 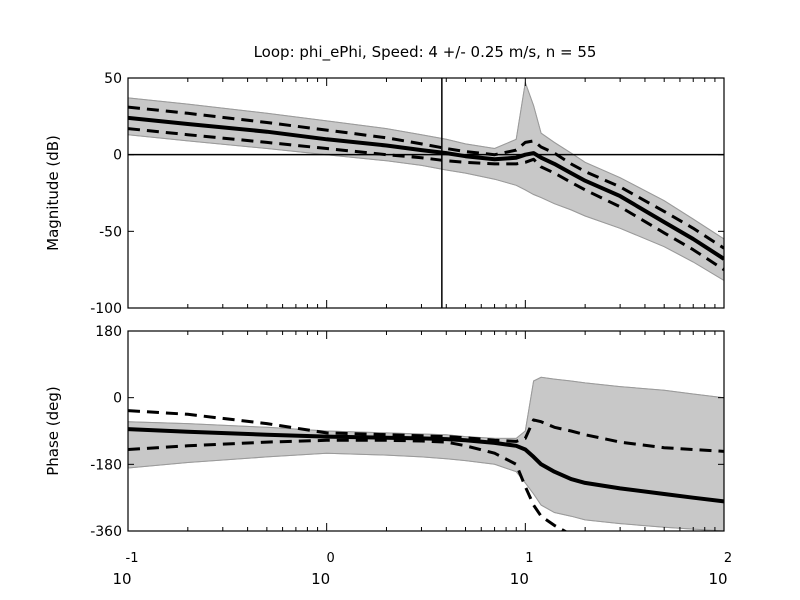 What do you see at coordinates (331, 558) in the screenshot?
I see `x-tick-label-exponent: 0` at bounding box center [331, 558].